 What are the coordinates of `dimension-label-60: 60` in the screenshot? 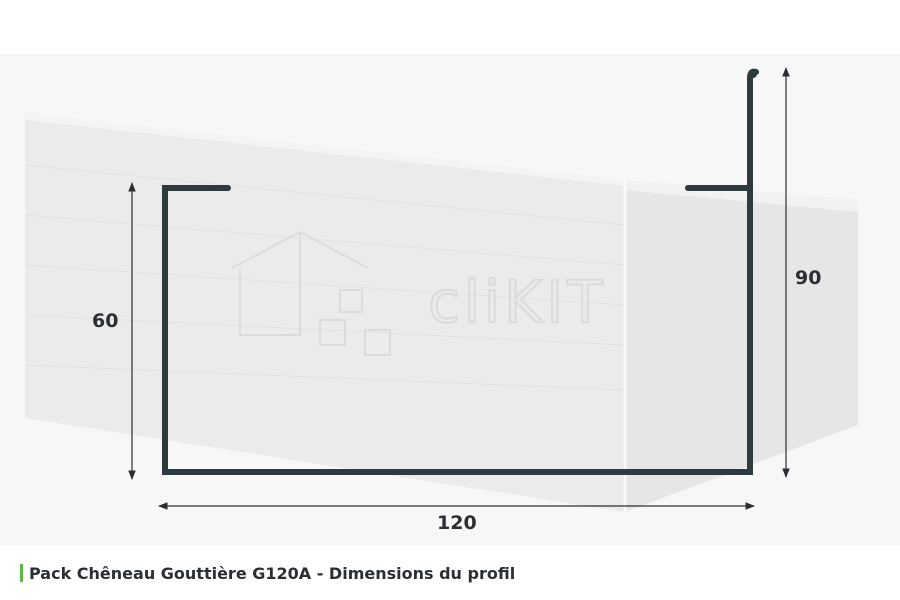 It's located at (105, 321).